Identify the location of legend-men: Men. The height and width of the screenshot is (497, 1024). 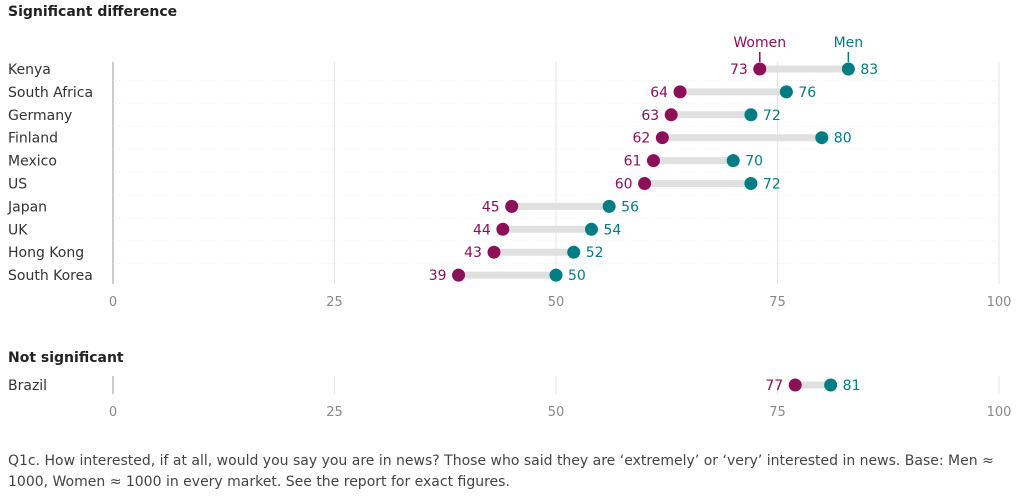
(849, 43).